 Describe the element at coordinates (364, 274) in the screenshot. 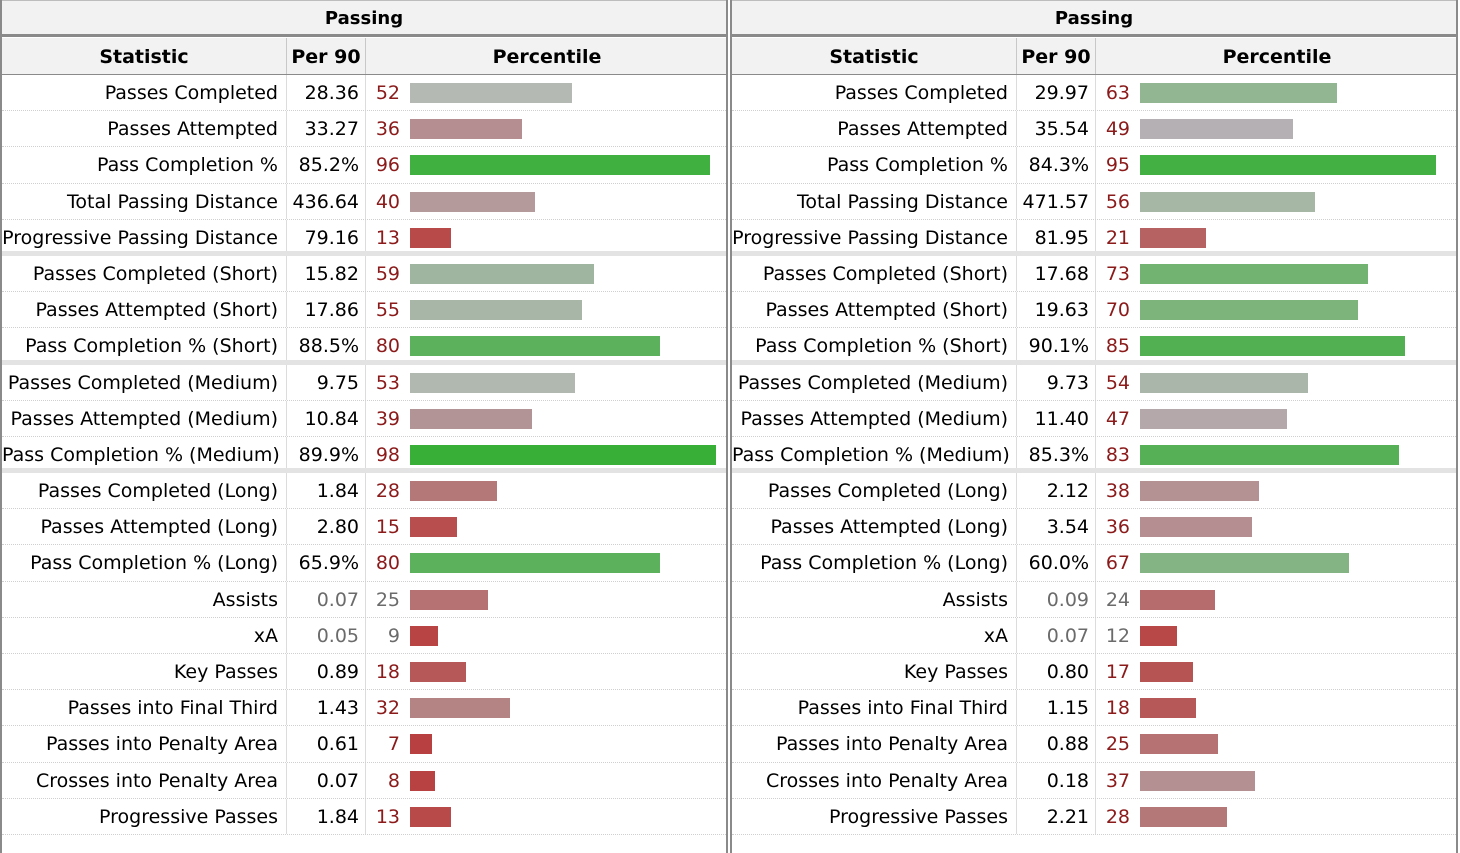

I see `table-row: Passes Completed (Short) 15.82 59` at that location.